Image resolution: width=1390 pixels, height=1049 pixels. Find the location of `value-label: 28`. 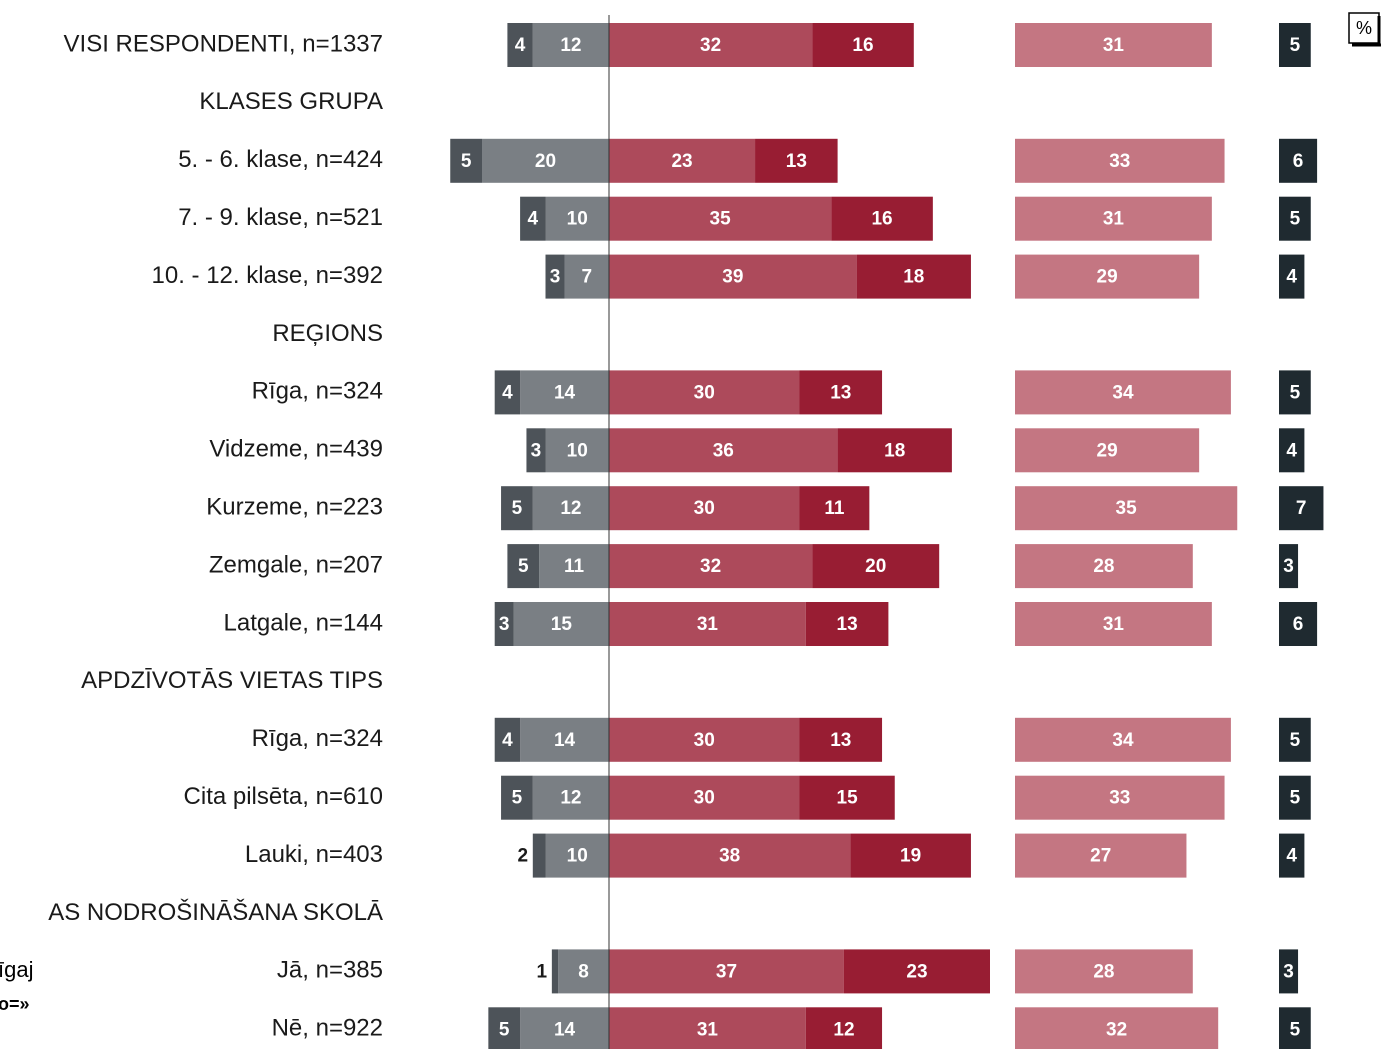

value-label: 28 is located at coordinates (1103, 971).